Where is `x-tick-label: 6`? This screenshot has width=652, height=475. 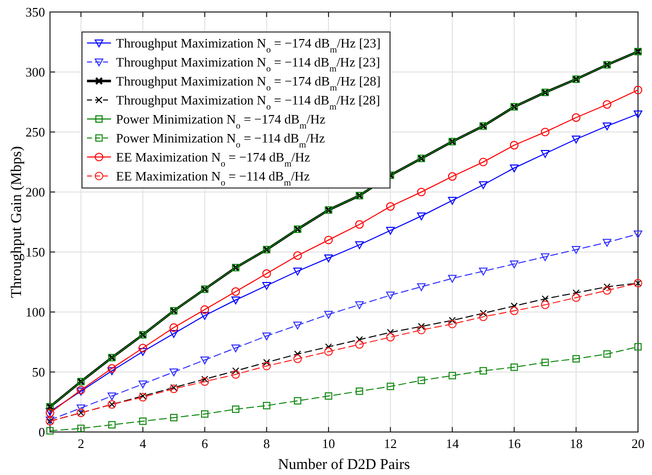
x-tick-label: 6 is located at coordinates (204, 443).